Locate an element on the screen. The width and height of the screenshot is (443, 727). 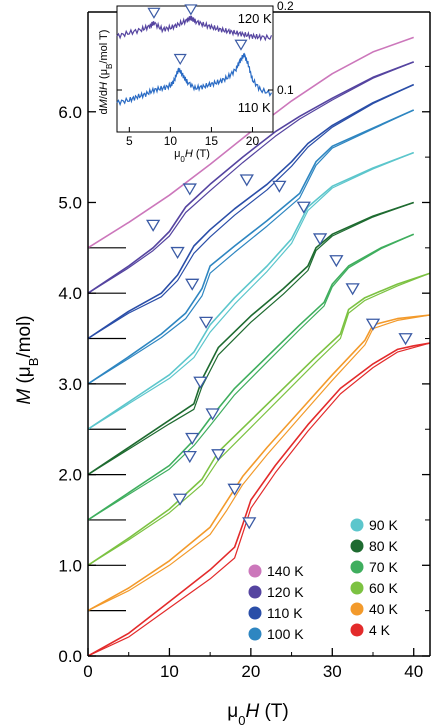
inset-x-axis-title: μ0H (T) is located at coordinates (192, 156).